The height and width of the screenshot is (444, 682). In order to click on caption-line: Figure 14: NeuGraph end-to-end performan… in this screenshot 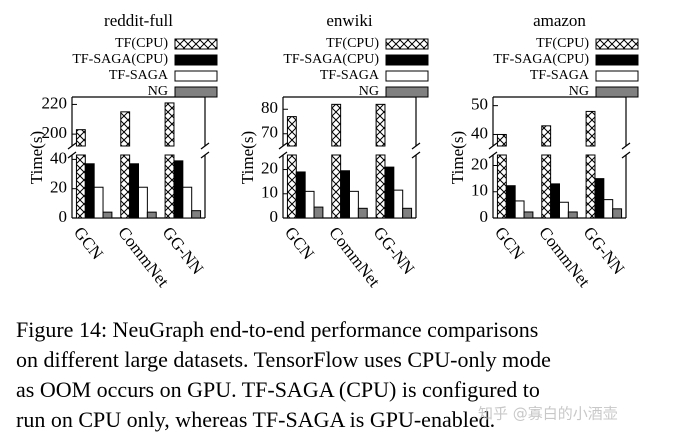, I will do `click(277, 329)`.